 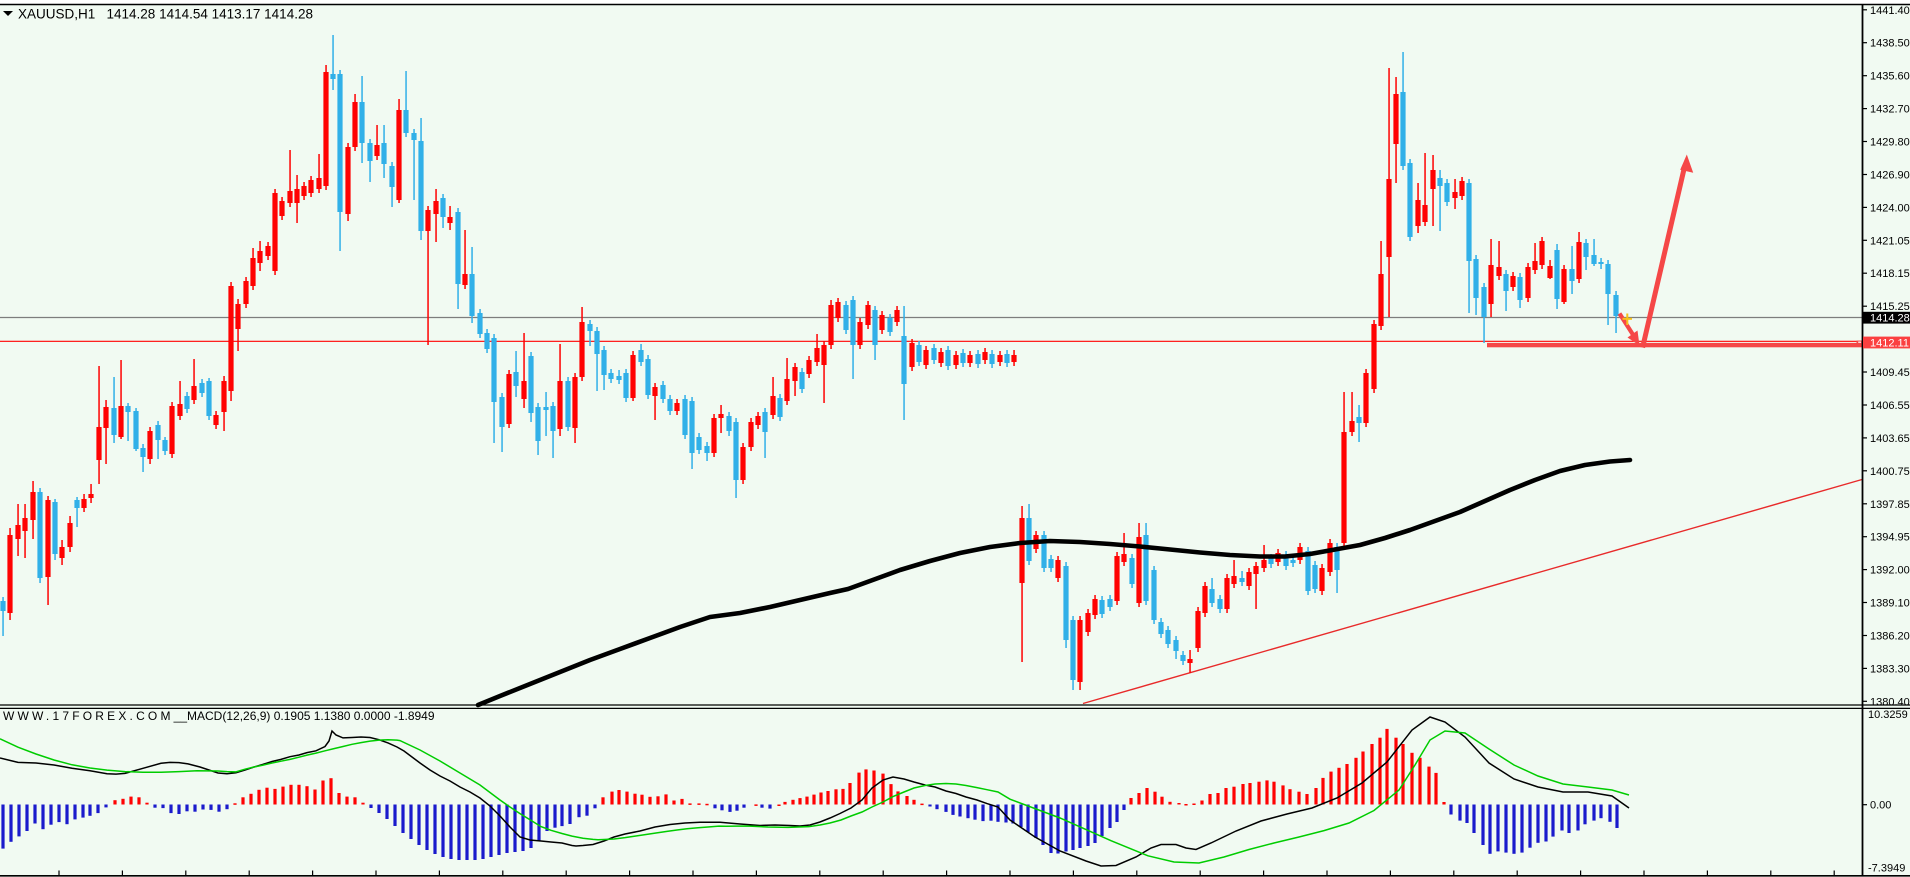 What do you see at coordinates (1890, 538) in the screenshot?
I see `svg-text: 1394.95` at bounding box center [1890, 538].